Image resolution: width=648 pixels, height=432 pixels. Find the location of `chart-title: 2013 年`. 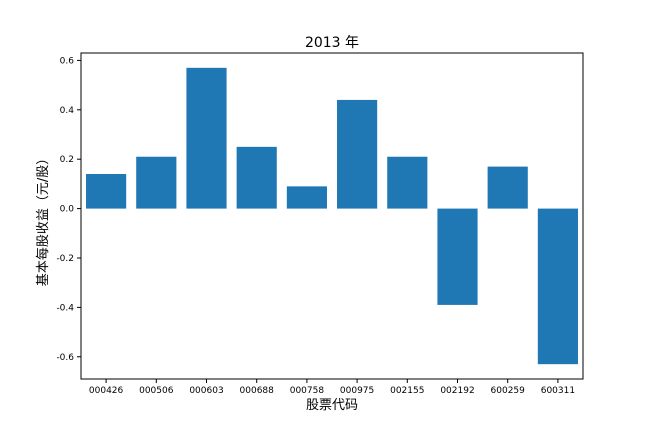

chart-title: 2013 年 is located at coordinates (332, 43).